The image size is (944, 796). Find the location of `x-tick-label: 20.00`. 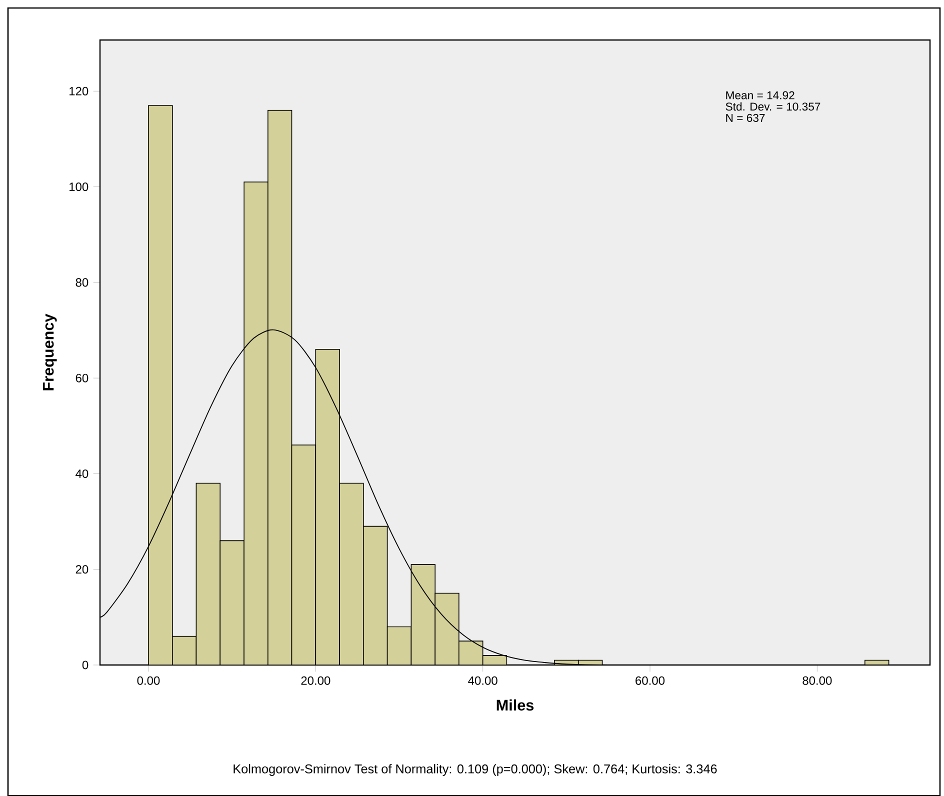

x-tick-label: 20.00 is located at coordinates (315, 680).